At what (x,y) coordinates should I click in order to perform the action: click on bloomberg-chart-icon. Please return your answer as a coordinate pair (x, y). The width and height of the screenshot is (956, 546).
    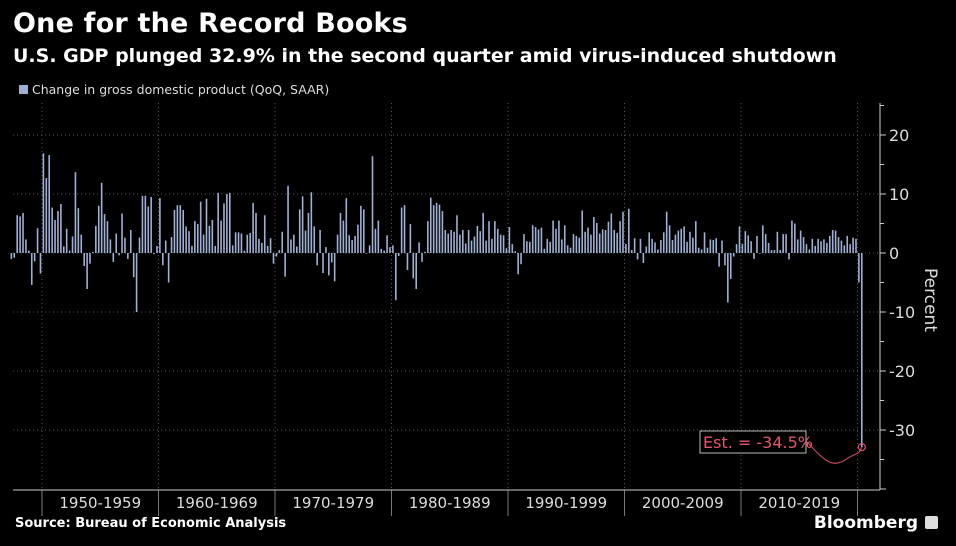
    Looking at the image, I should click on (931, 522).